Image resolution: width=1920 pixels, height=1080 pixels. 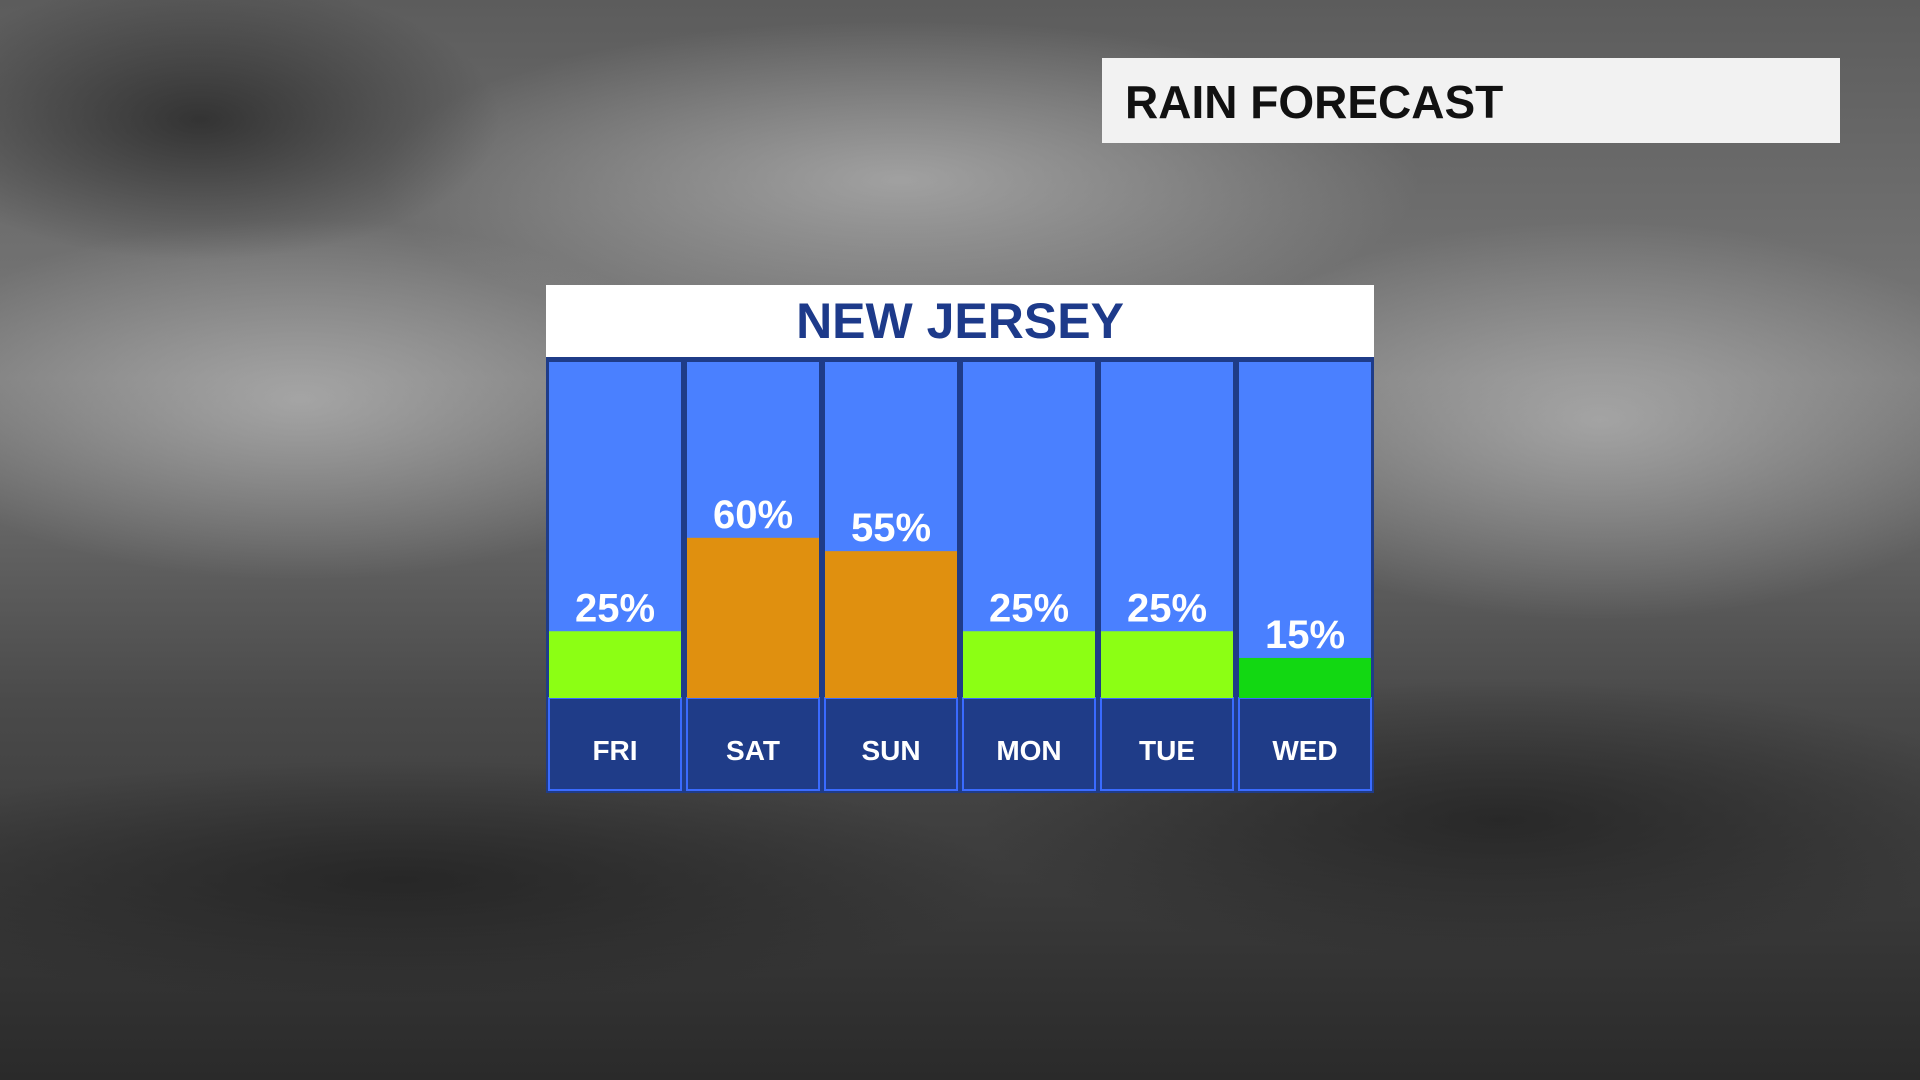 What do you see at coordinates (1305, 635) in the screenshot?
I see `value-label: 15%` at bounding box center [1305, 635].